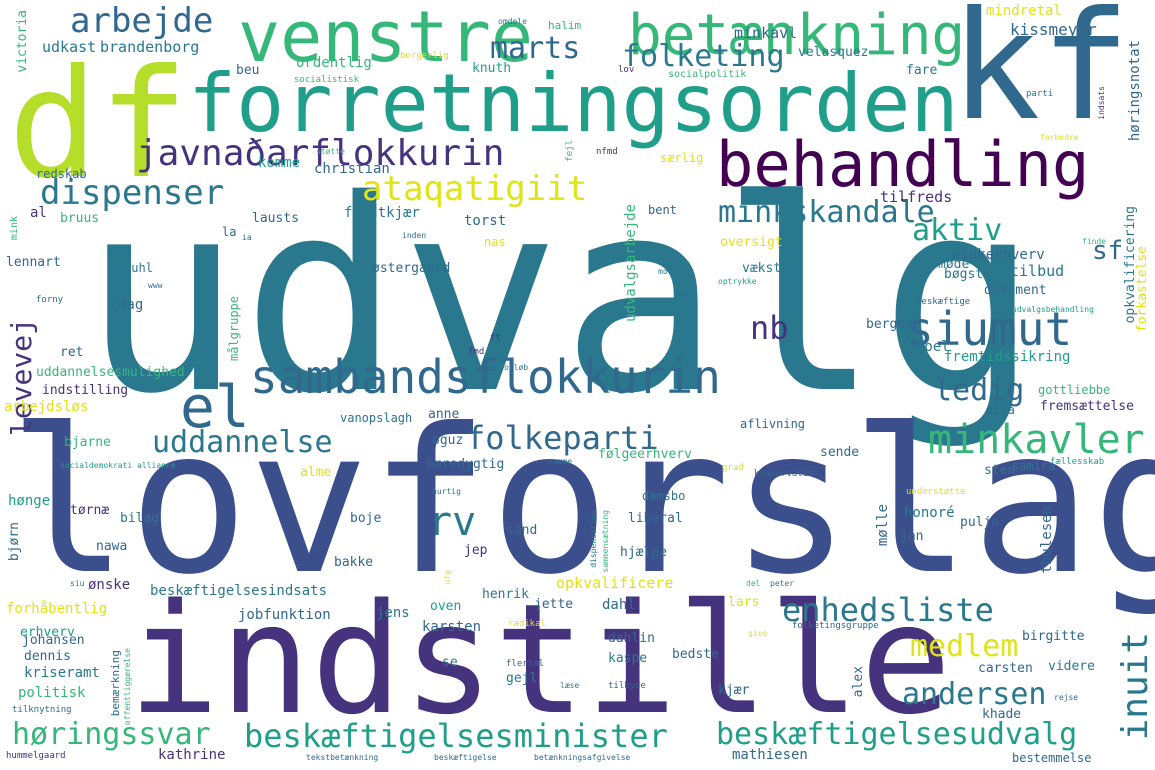 The height and width of the screenshot is (770, 1155). What do you see at coordinates (835, 626) in the screenshot?
I see `word-folketingsgruppe: folketingsgruppe` at bounding box center [835, 626].